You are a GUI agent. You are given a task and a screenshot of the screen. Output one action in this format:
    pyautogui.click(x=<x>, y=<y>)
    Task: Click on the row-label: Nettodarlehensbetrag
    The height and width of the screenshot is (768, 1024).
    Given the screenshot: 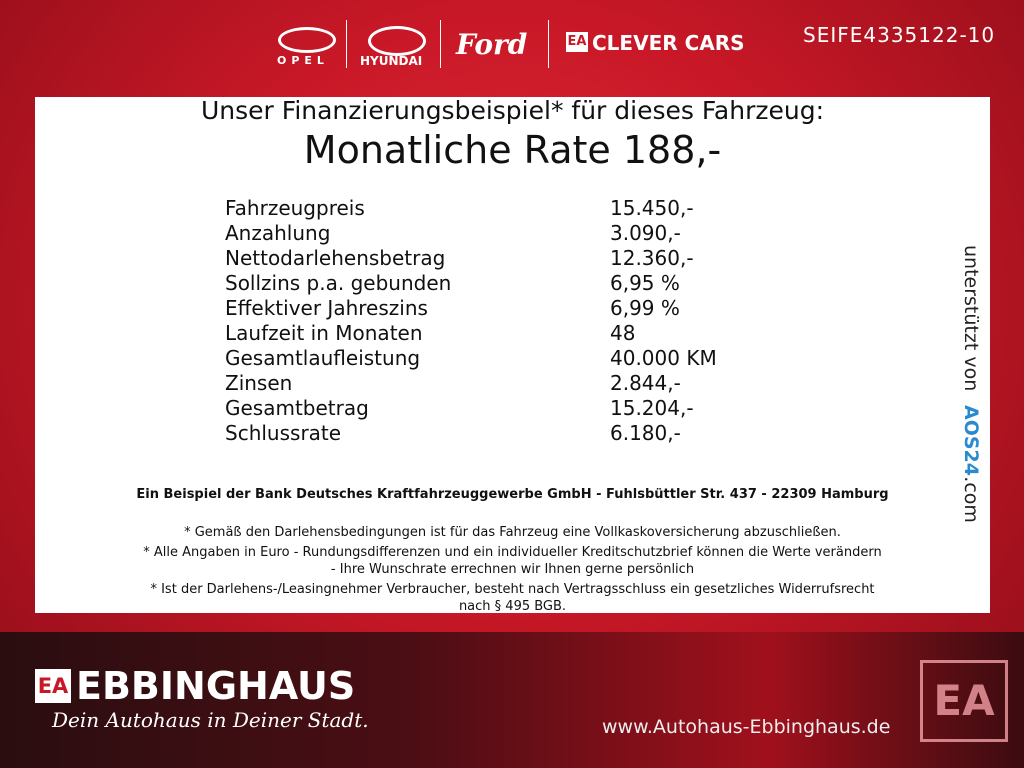 What is the action you would take?
    pyautogui.click(x=335, y=258)
    